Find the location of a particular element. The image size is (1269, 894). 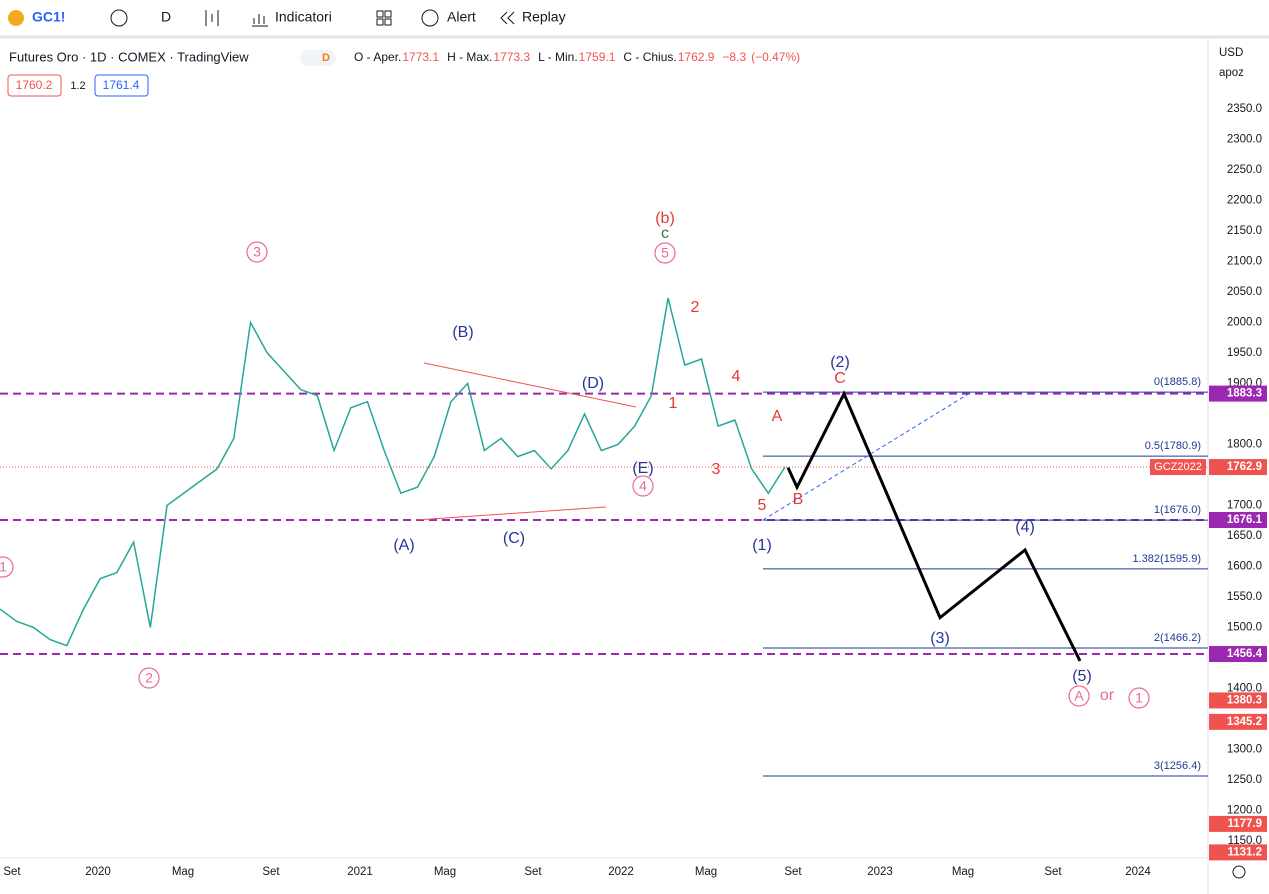

replay: Replay is located at coordinates (544, 17).